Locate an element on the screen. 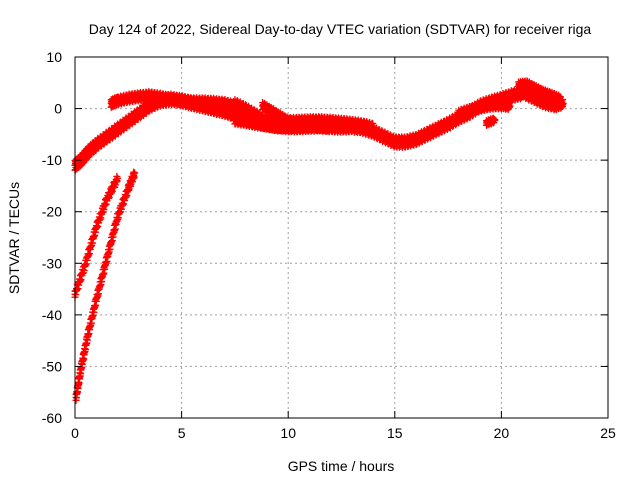 Image resolution: width=640 pixels, height=480 pixels. y-tick-label: -10 is located at coordinates (52, 160).